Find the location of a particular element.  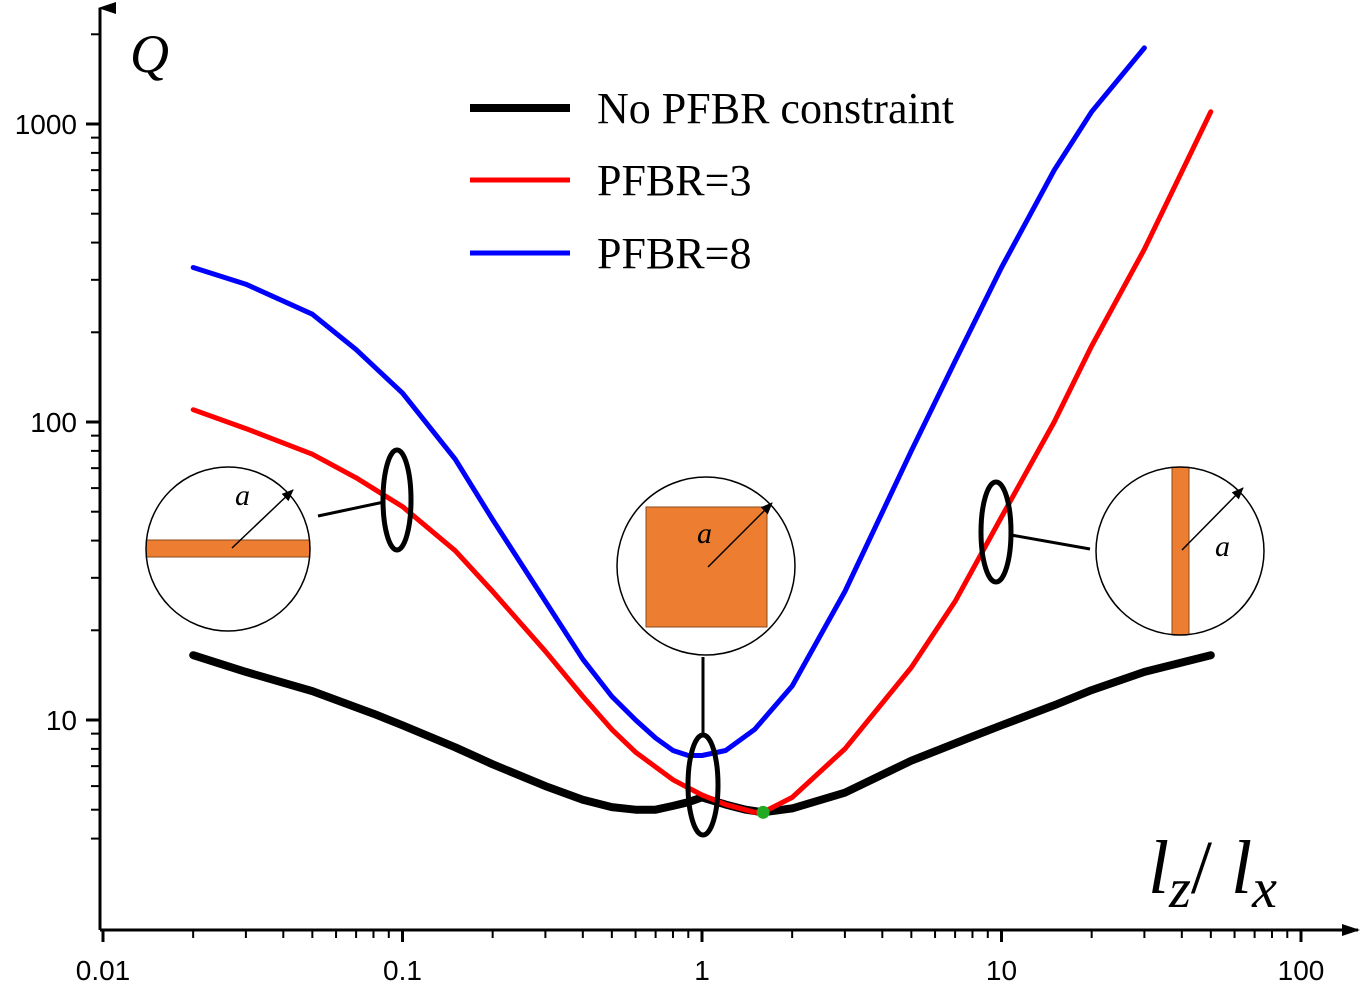

inset-wide-shape: a is located at coordinates (228, 549).